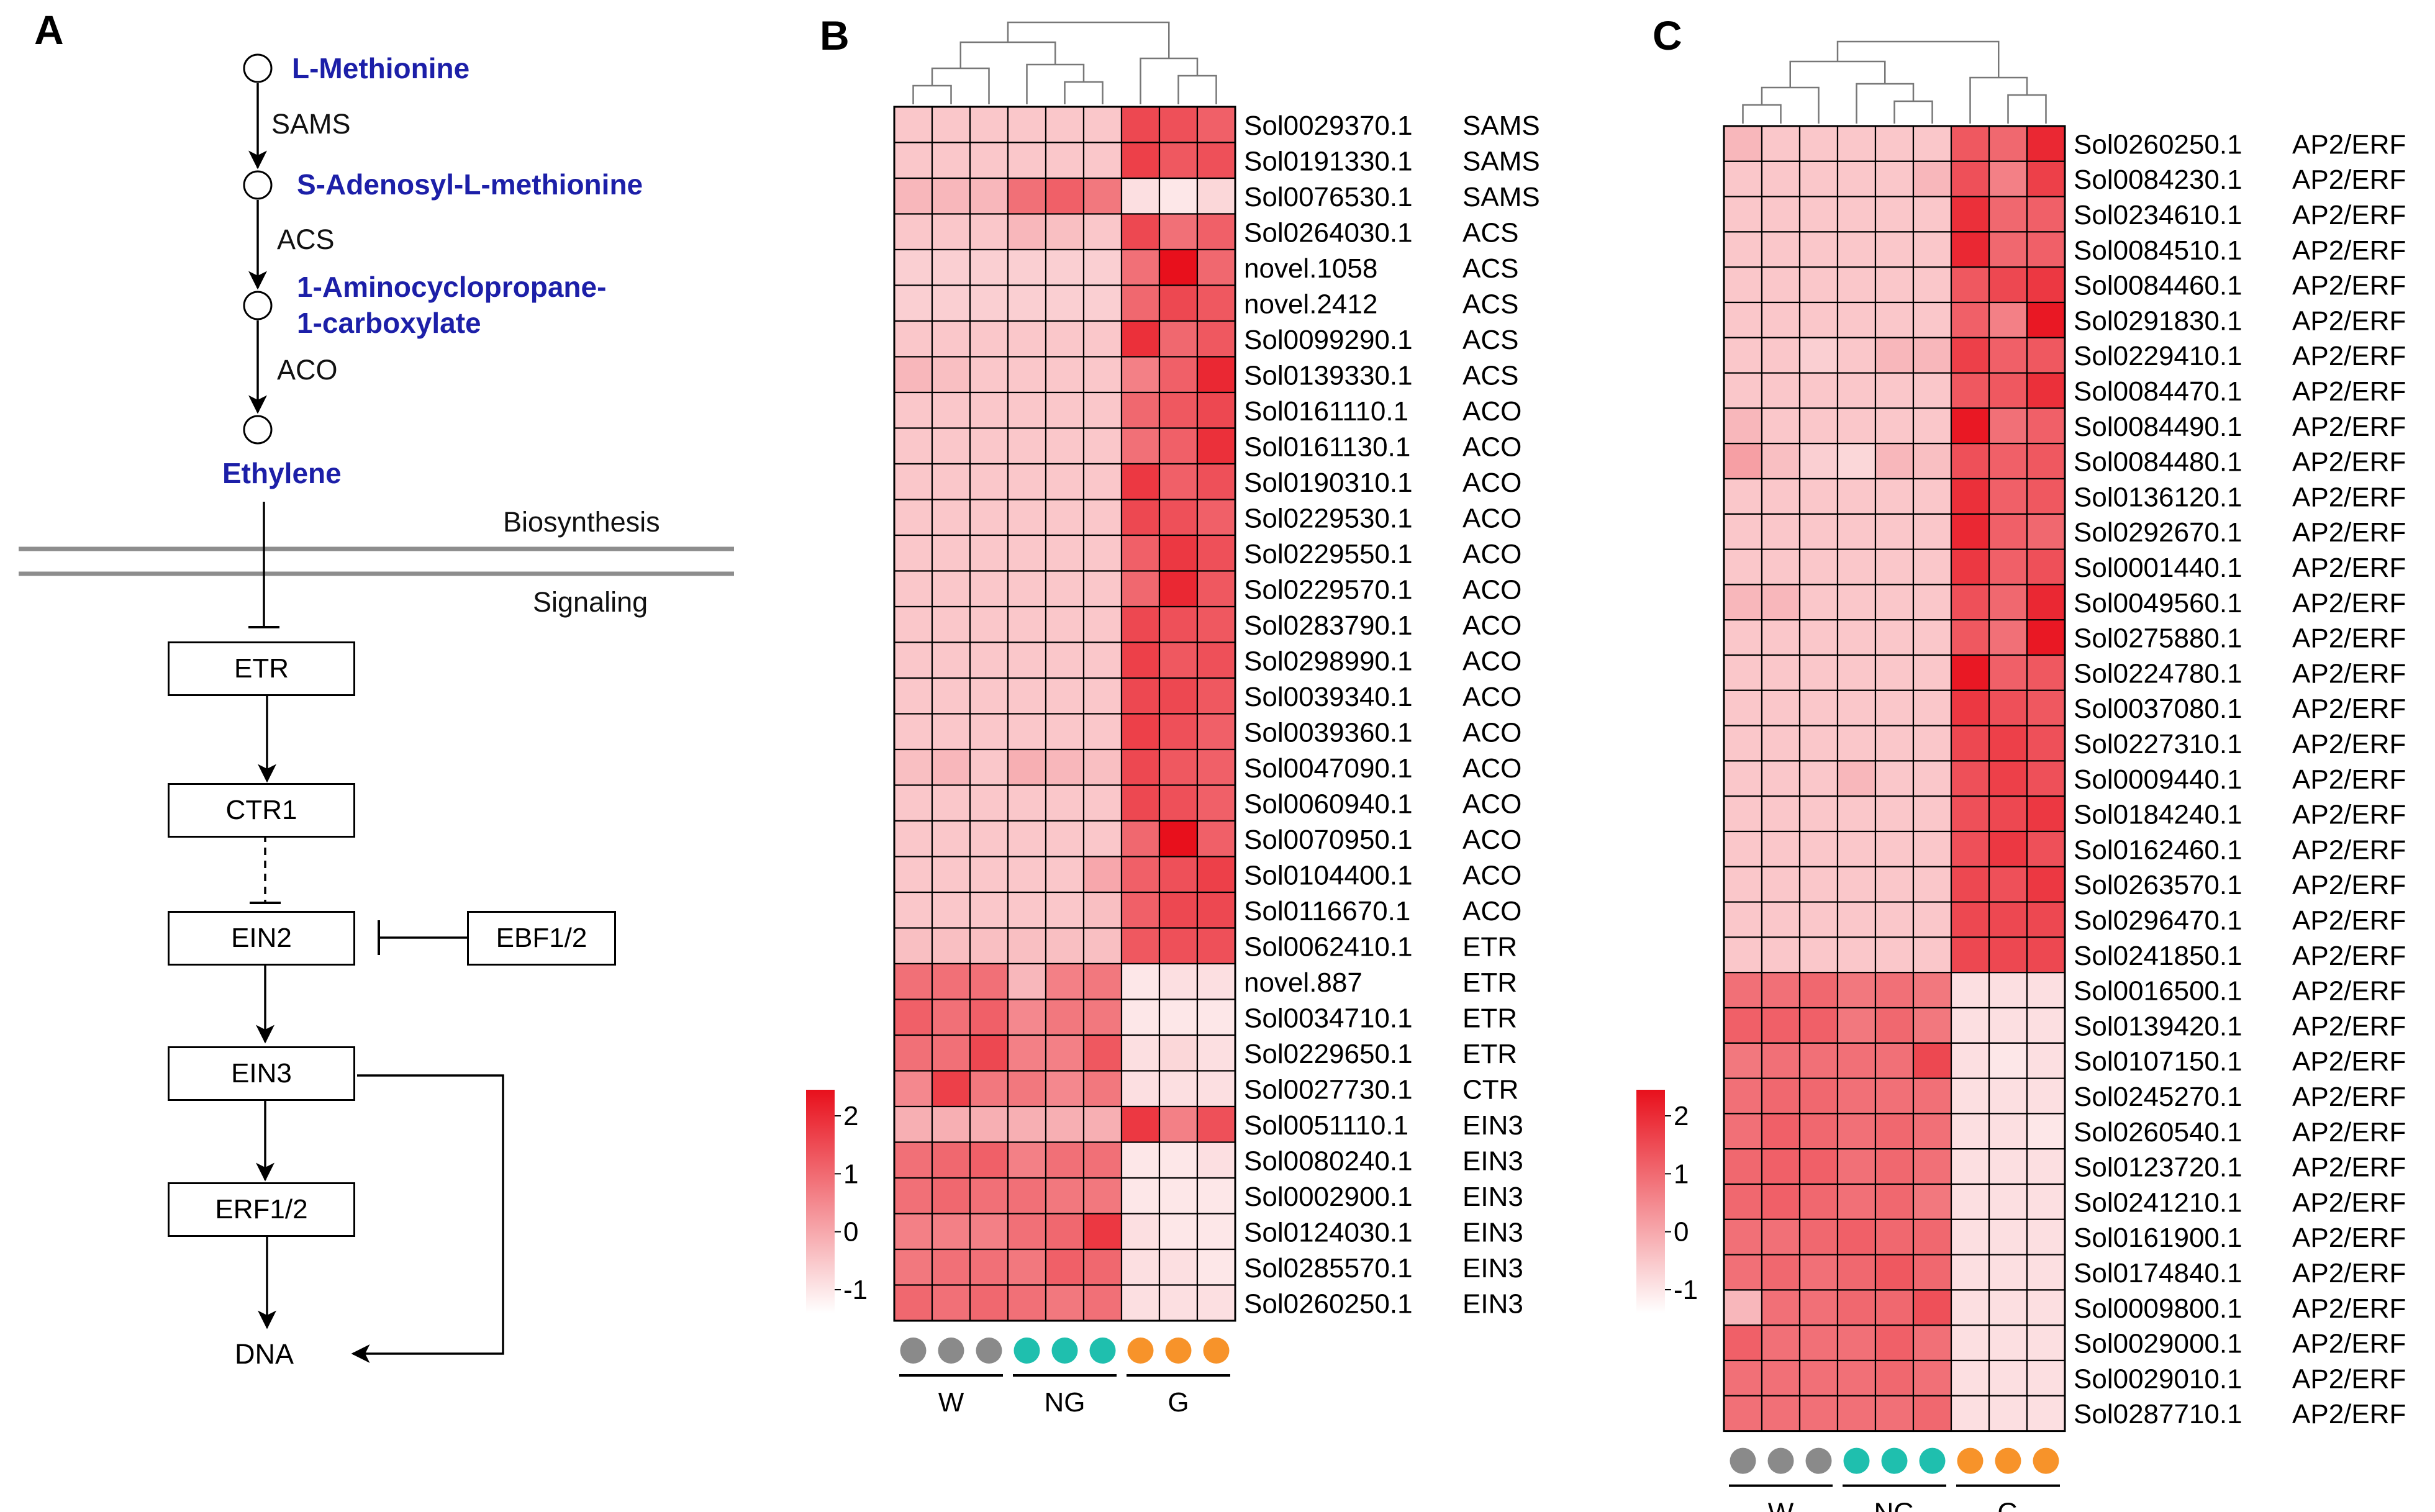  Describe the element at coordinates (1651, 1201) in the screenshot. I see `color-key-bar` at that location.